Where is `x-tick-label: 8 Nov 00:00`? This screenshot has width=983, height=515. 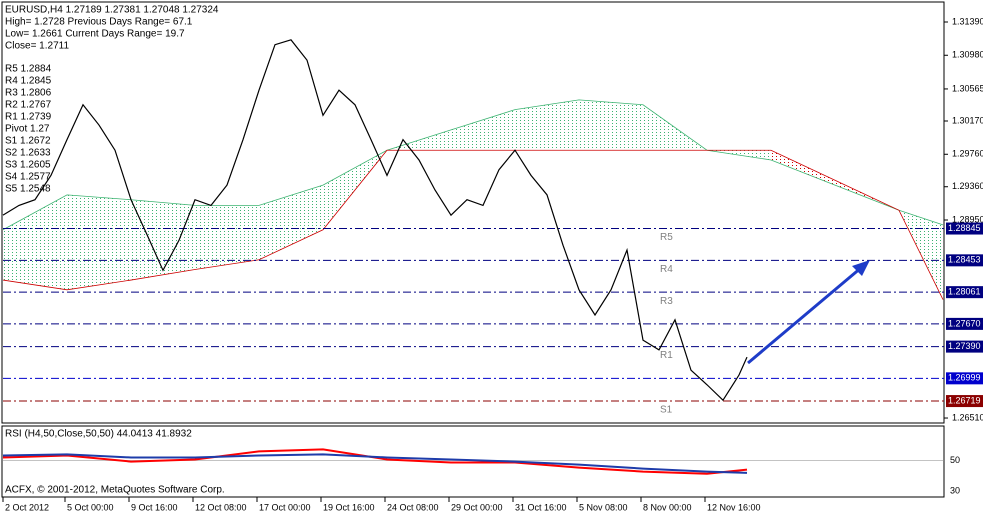 x-tick-label: 8 Nov 00:00 is located at coordinates (667, 507).